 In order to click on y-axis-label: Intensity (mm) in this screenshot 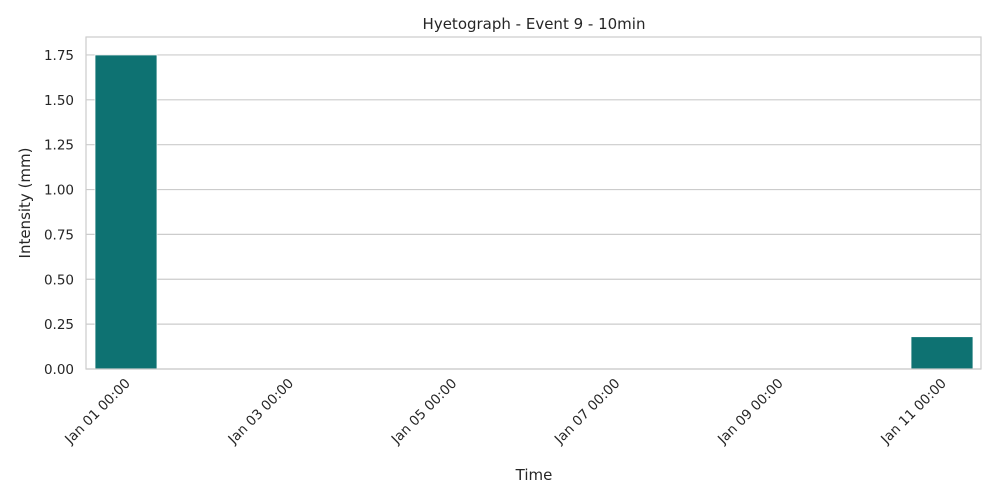, I will do `click(25, 203)`.